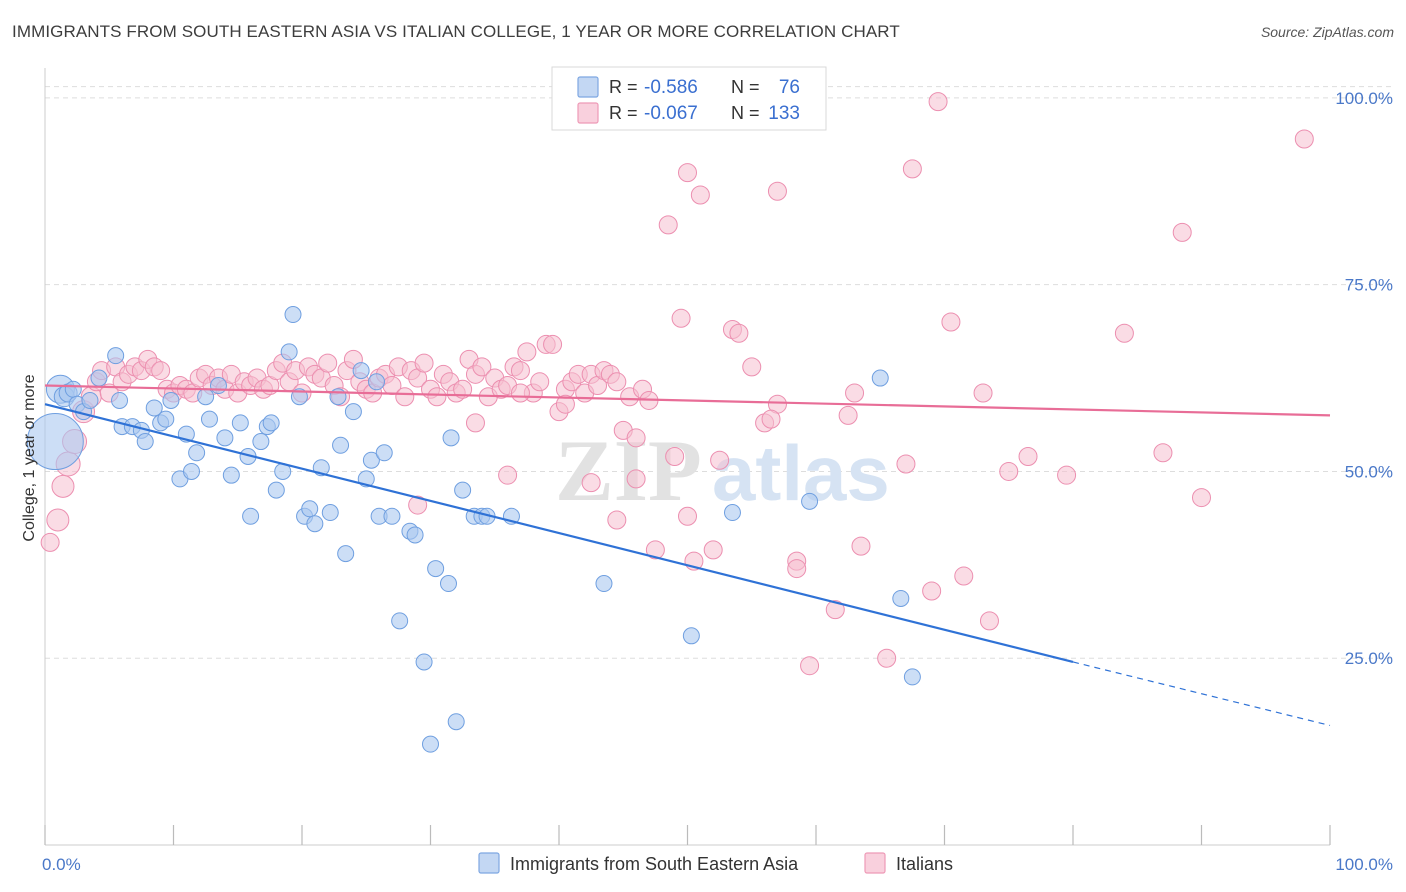 Image resolution: width=1406 pixels, height=892 pixels. I want to click on watermark: ZIP atlas, so click(722, 471).